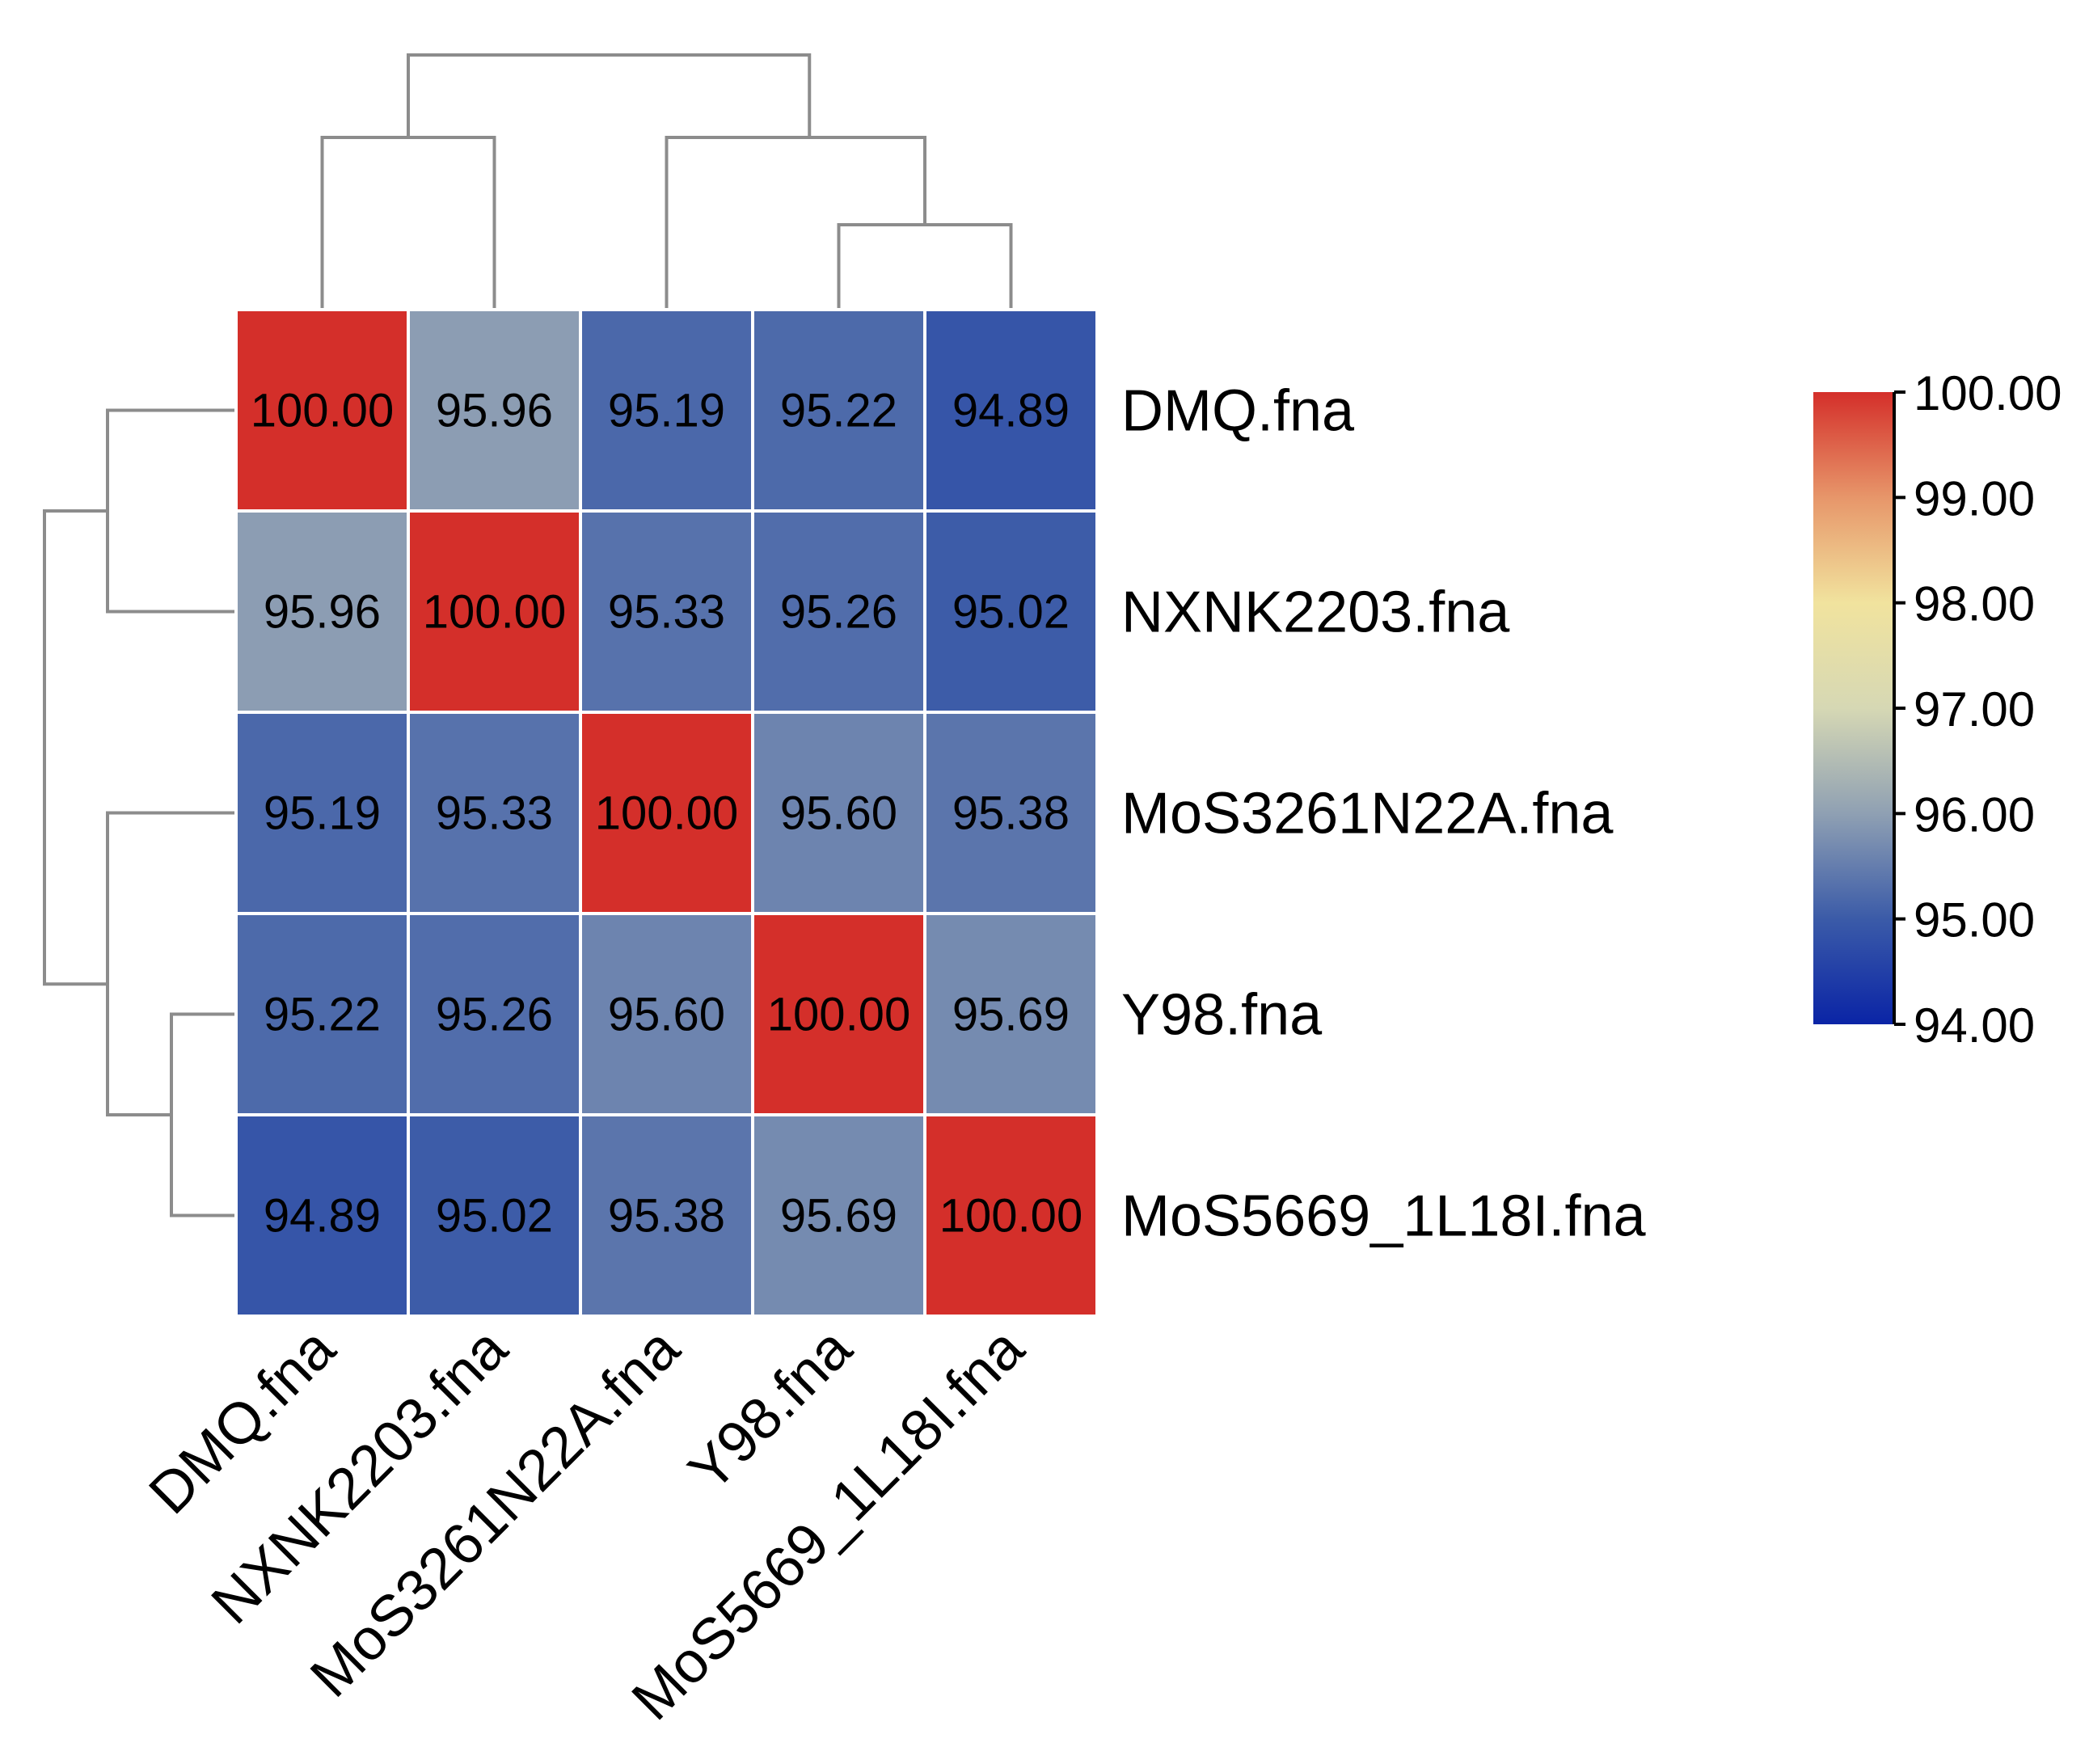 This screenshot has height=1764, width=2089. What do you see at coordinates (1974, 709) in the screenshot?
I see `colorbar-tick-label: 97.00` at bounding box center [1974, 709].